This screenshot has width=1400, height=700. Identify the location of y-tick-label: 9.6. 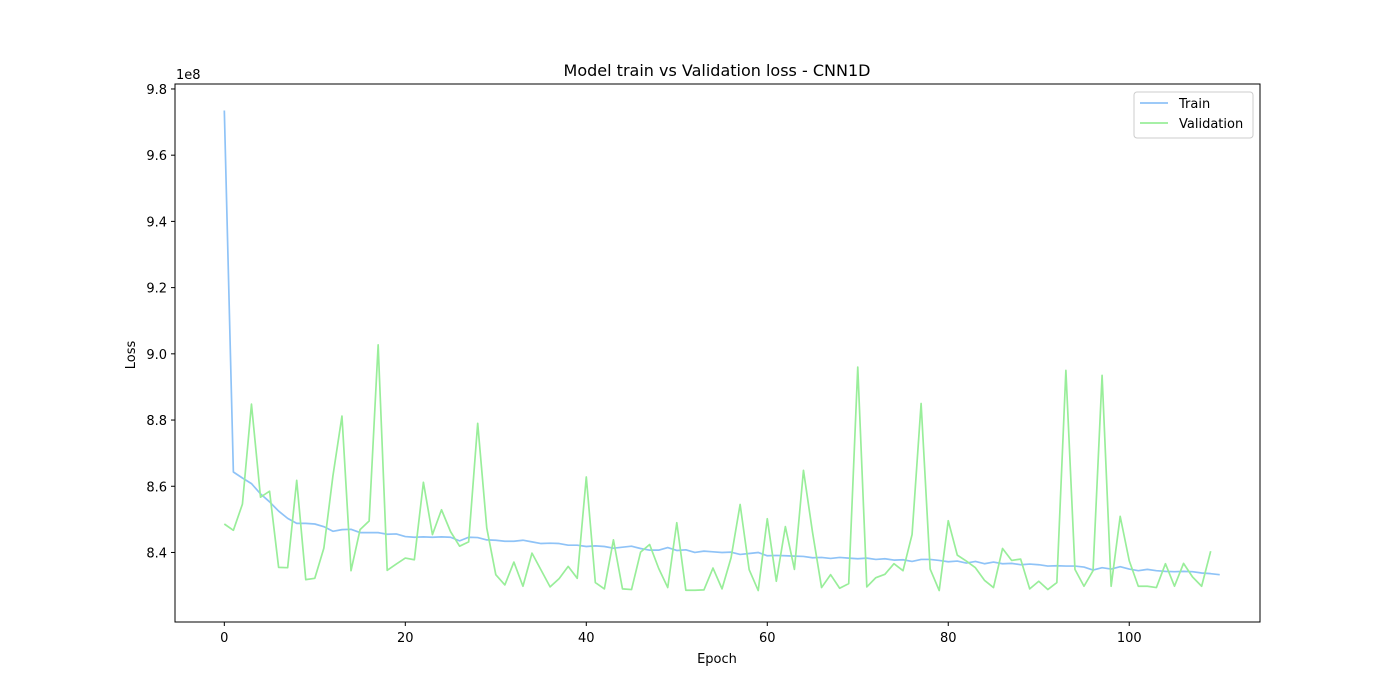
(156, 156).